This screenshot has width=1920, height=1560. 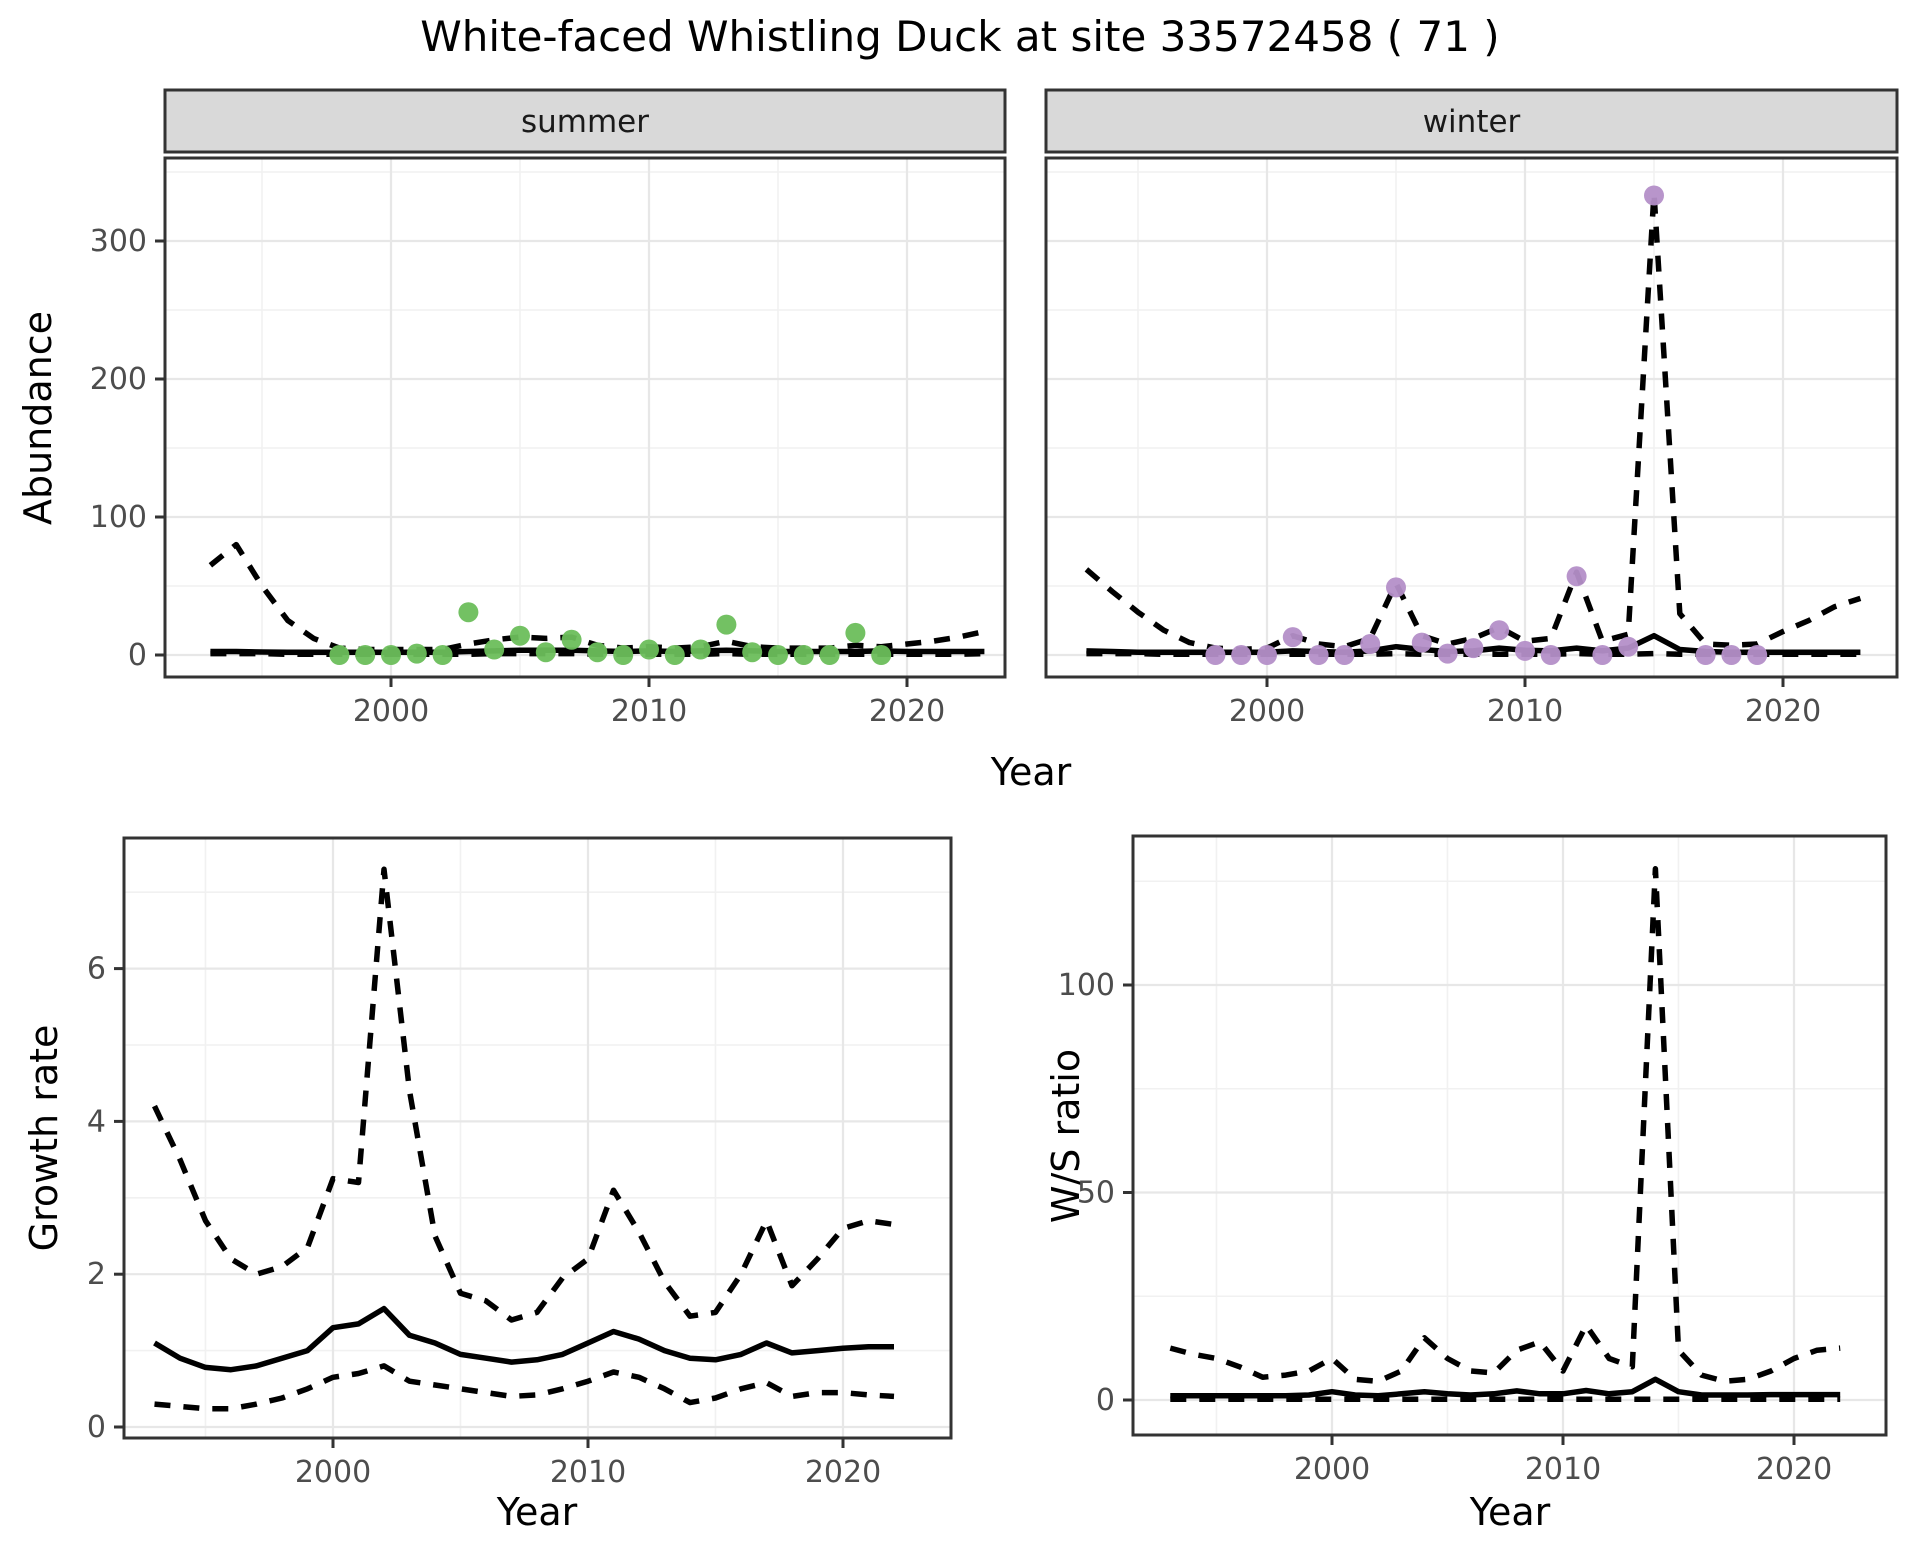 I want to click on bottom-right-year-axis-label: Year, so click(x=1510, y=1512).